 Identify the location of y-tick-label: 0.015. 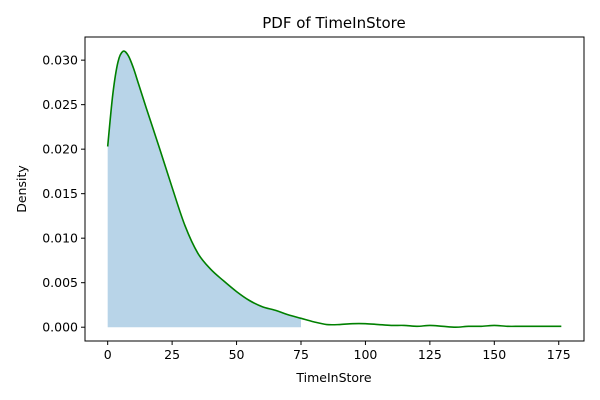
(60, 193).